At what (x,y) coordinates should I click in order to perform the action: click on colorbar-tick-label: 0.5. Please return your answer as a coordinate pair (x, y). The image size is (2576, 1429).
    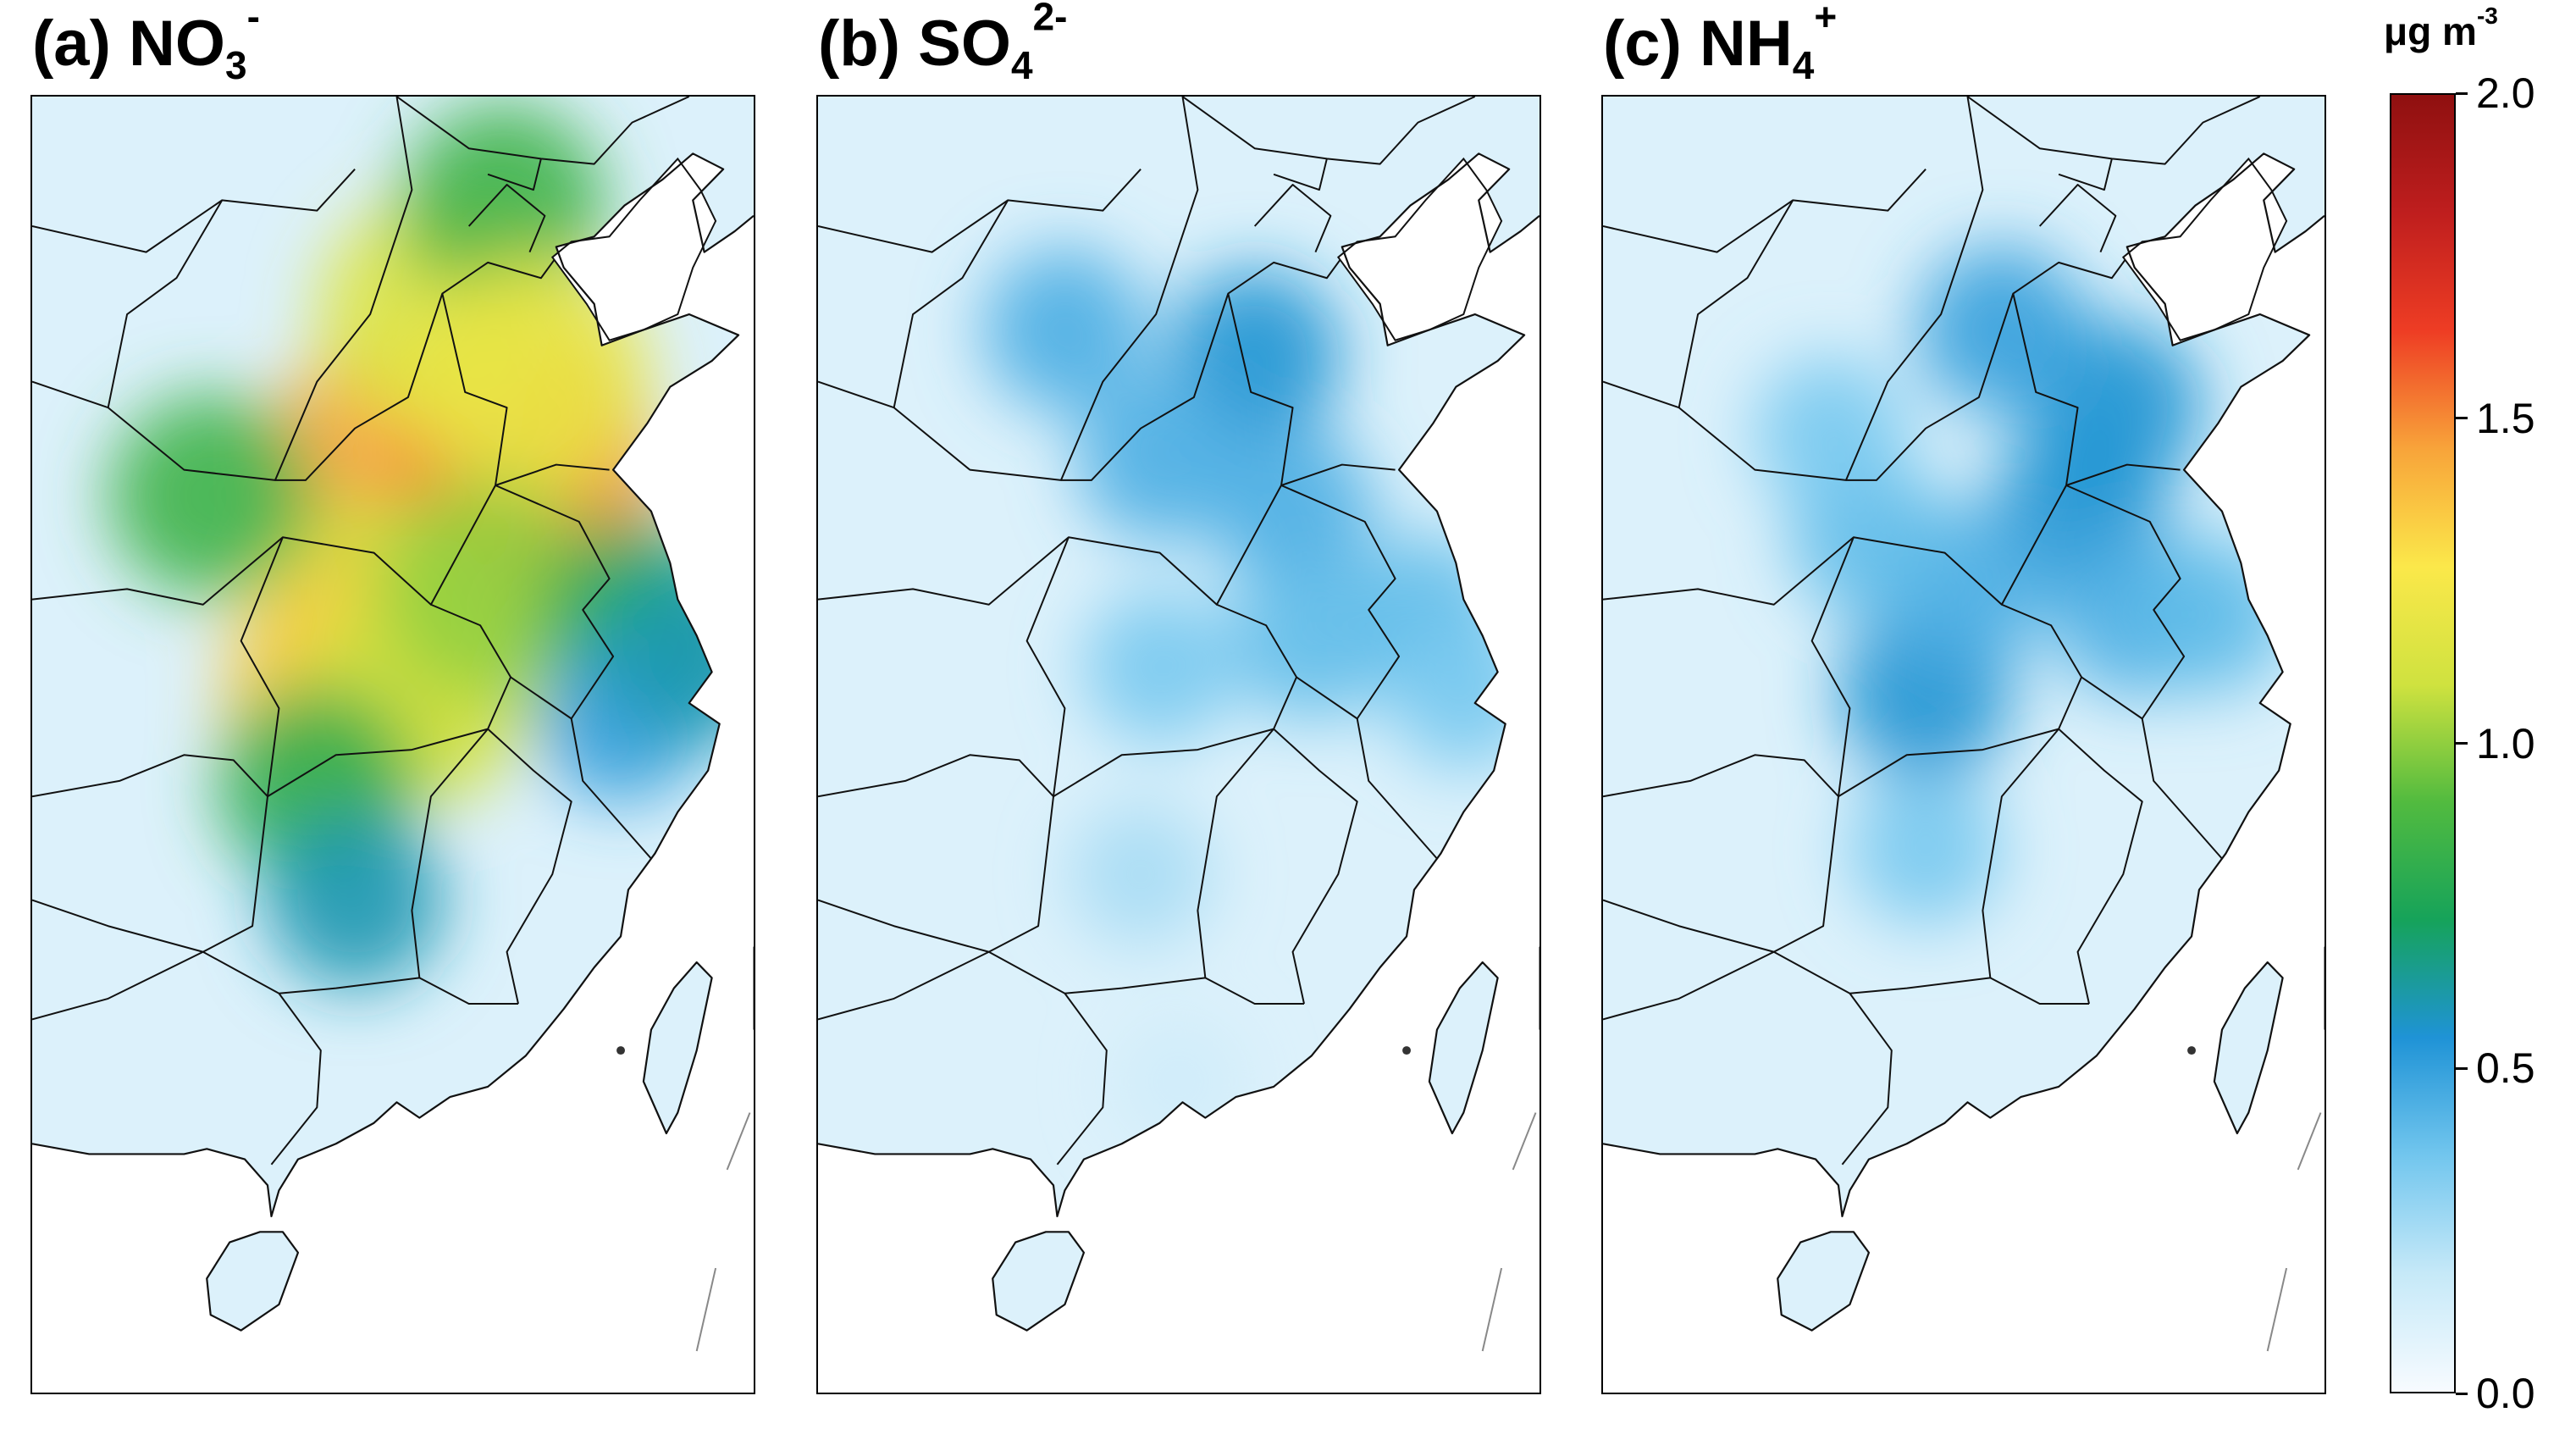
    Looking at the image, I should click on (2505, 1068).